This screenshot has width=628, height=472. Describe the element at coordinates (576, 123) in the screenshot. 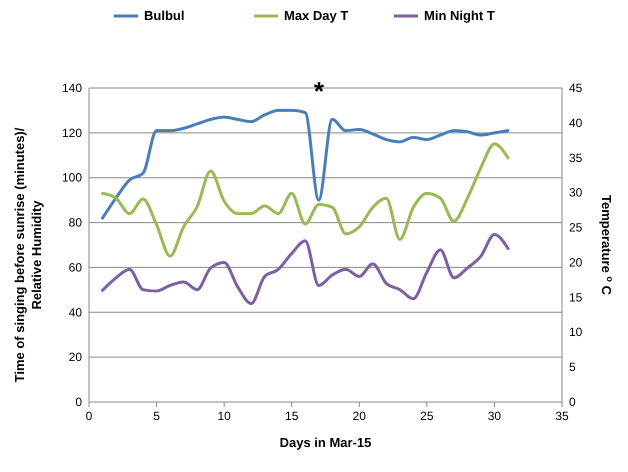

I see `y2-tick-label: 40` at that location.